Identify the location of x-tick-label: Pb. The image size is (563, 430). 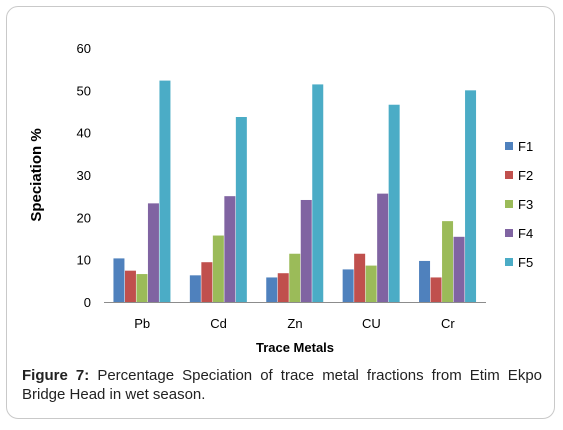
(142, 323).